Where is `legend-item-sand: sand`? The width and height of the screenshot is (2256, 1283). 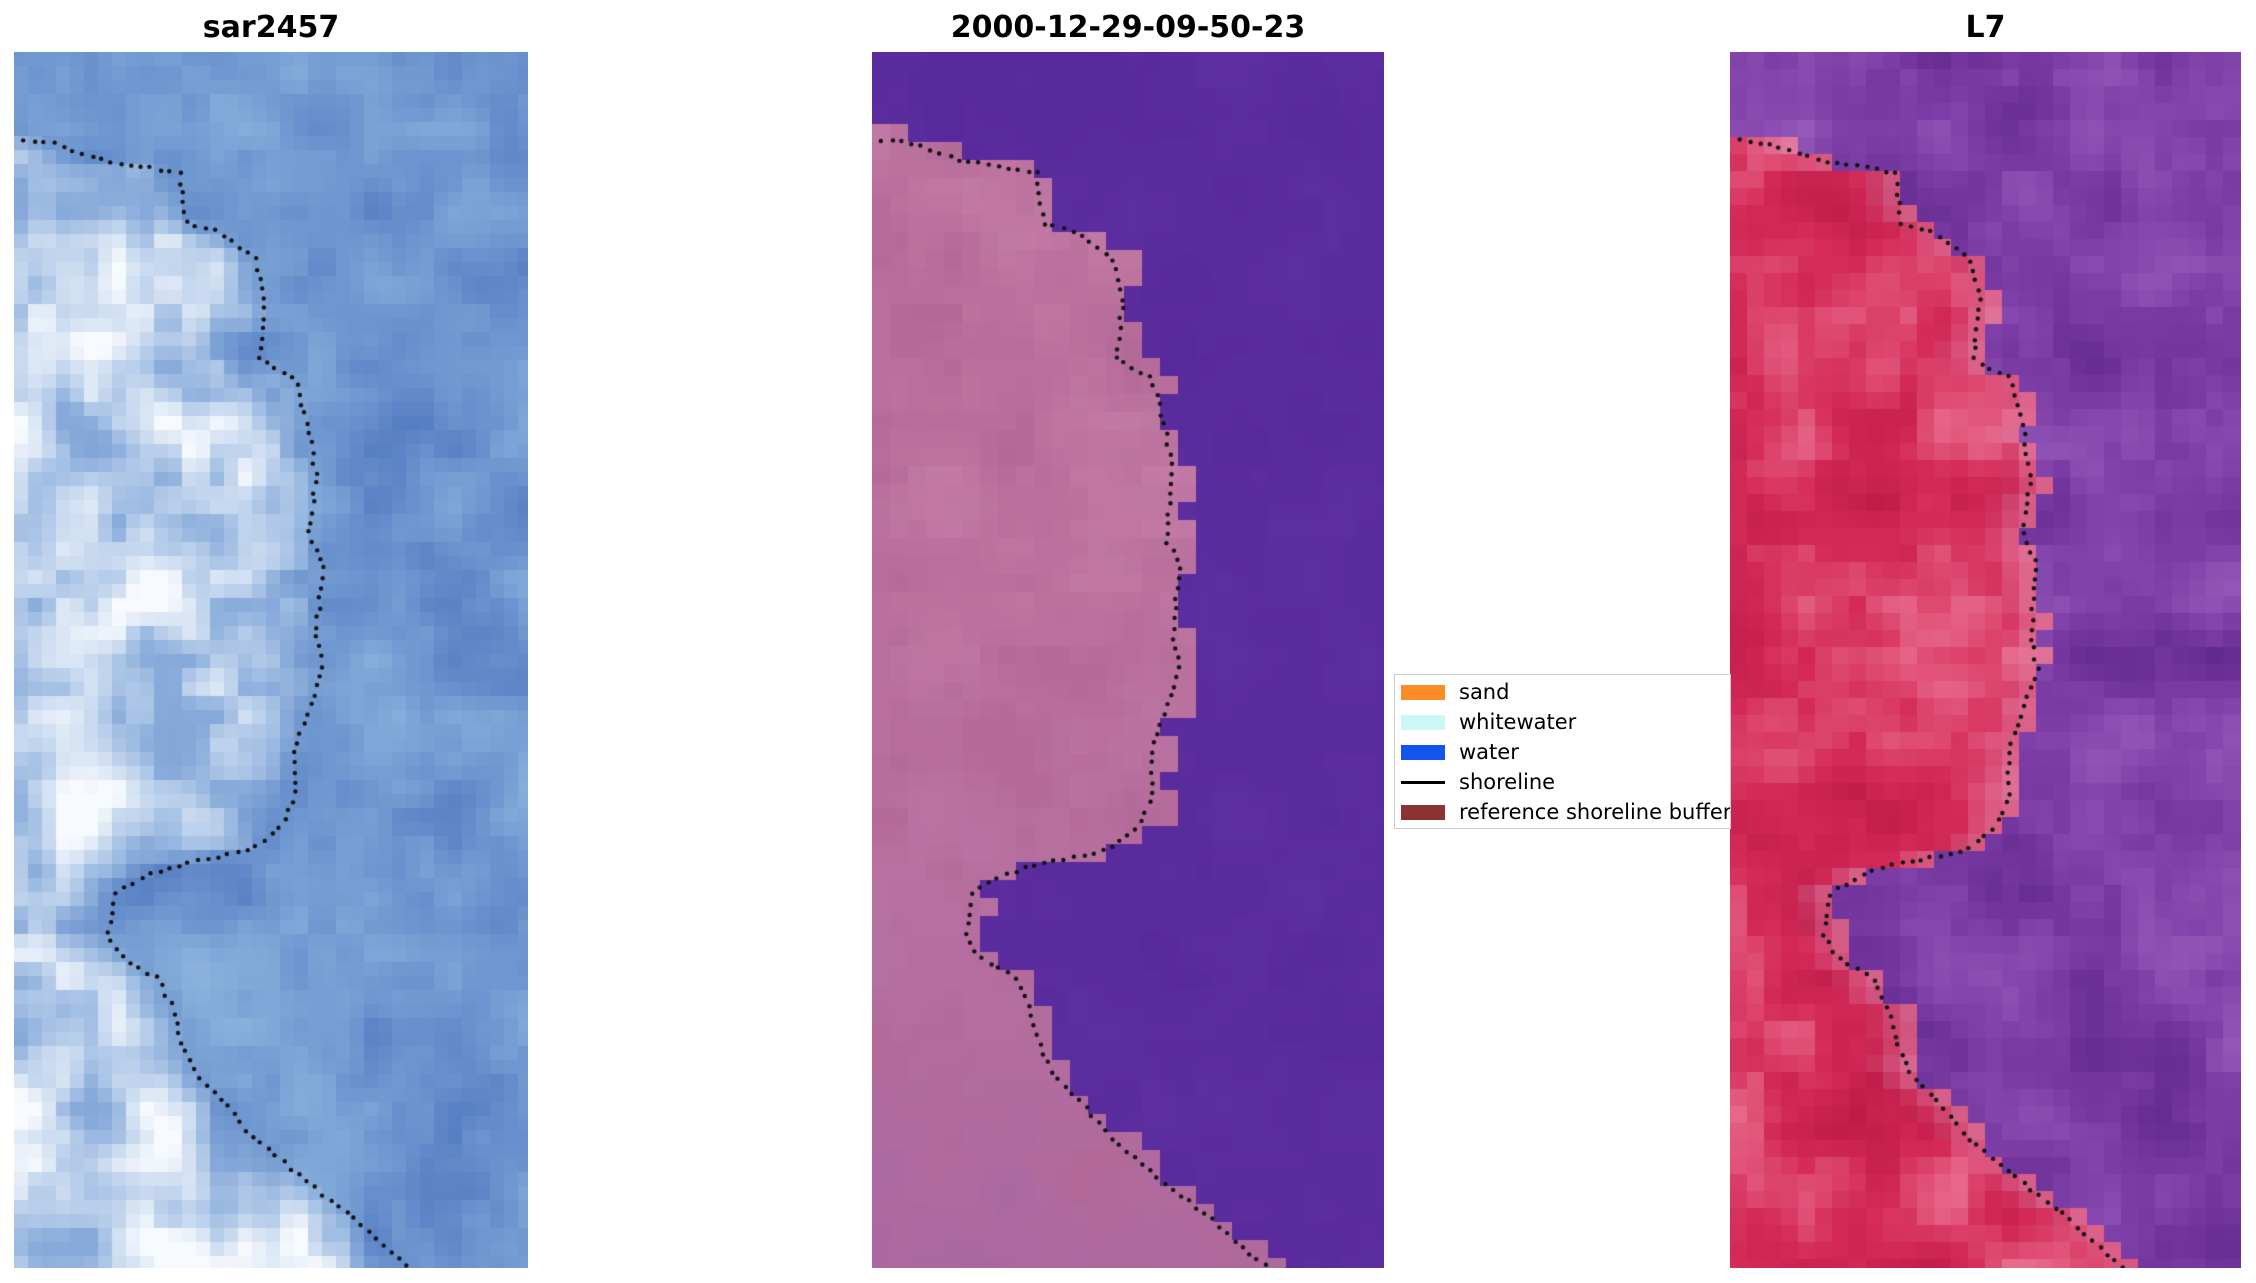 legend-item-sand: sand is located at coordinates (1565, 692).